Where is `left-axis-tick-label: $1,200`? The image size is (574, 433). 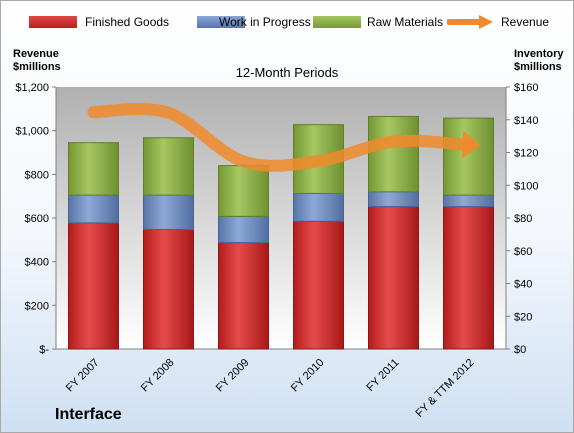 left-axis-tick-label: $1,200 is located at coordinates (32, 88).